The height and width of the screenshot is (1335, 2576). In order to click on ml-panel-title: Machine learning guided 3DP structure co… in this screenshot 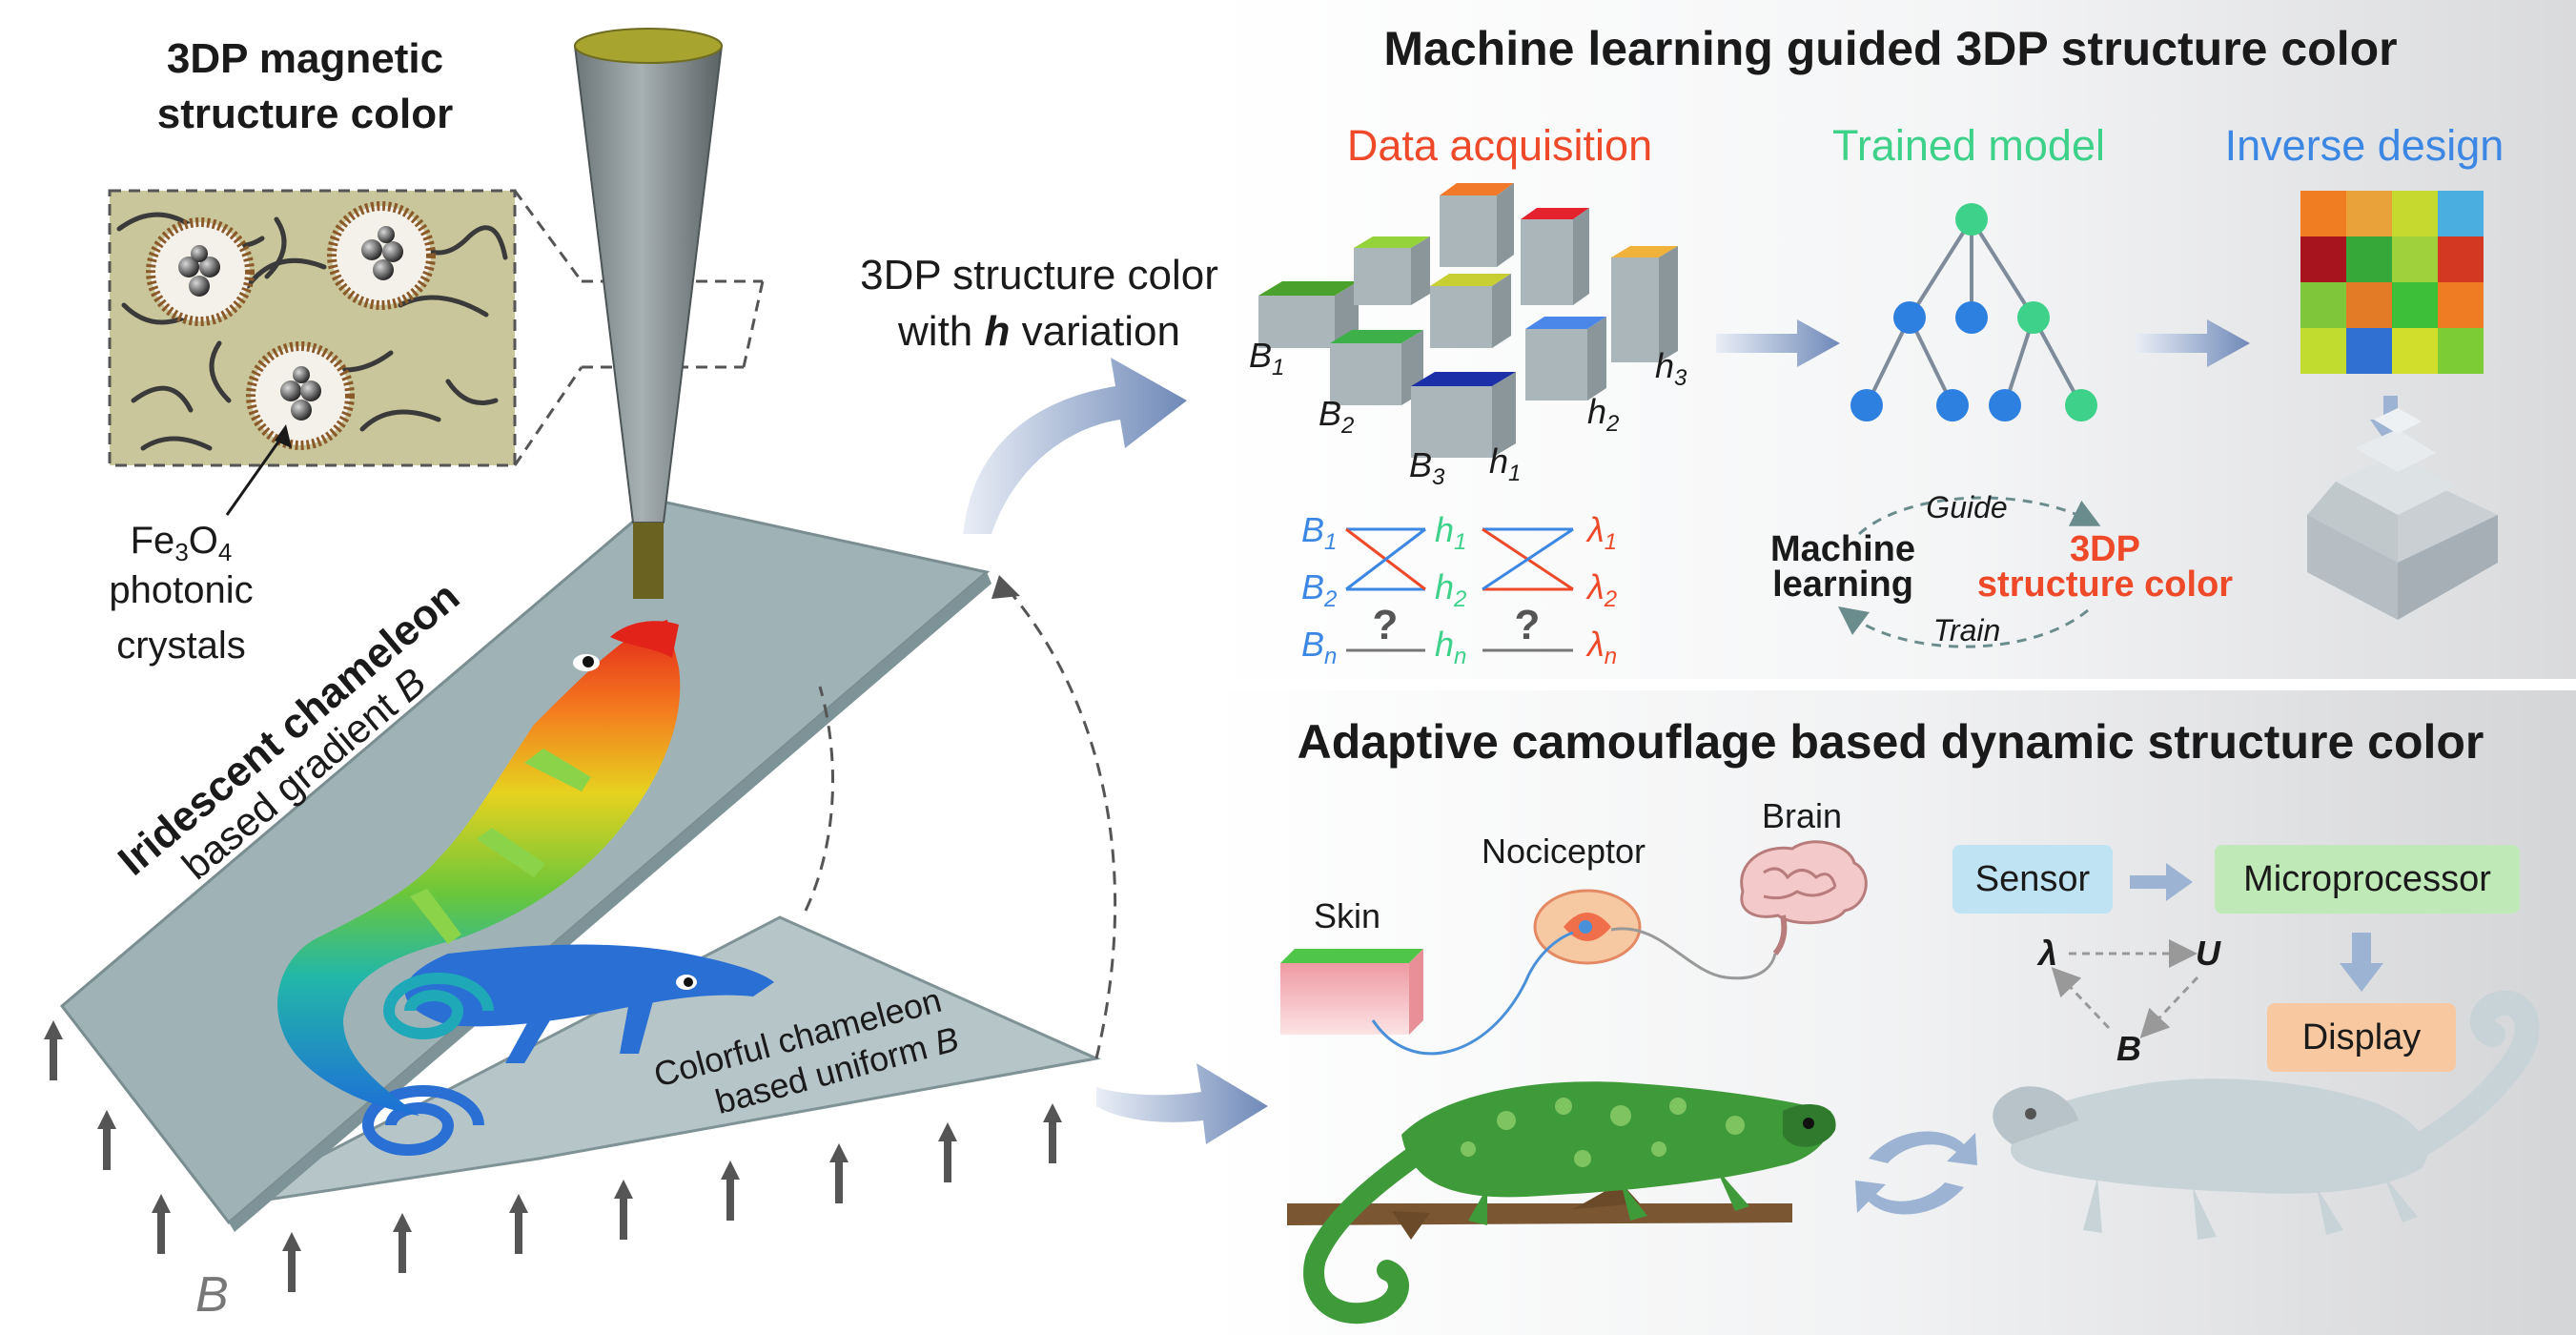, I will do `click(1890, 48)`.